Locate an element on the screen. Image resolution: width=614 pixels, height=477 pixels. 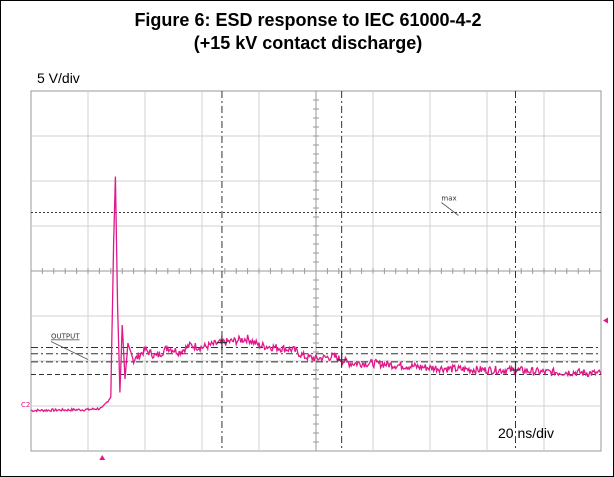
ch-ref-marker is located at coordinates (605, 320).